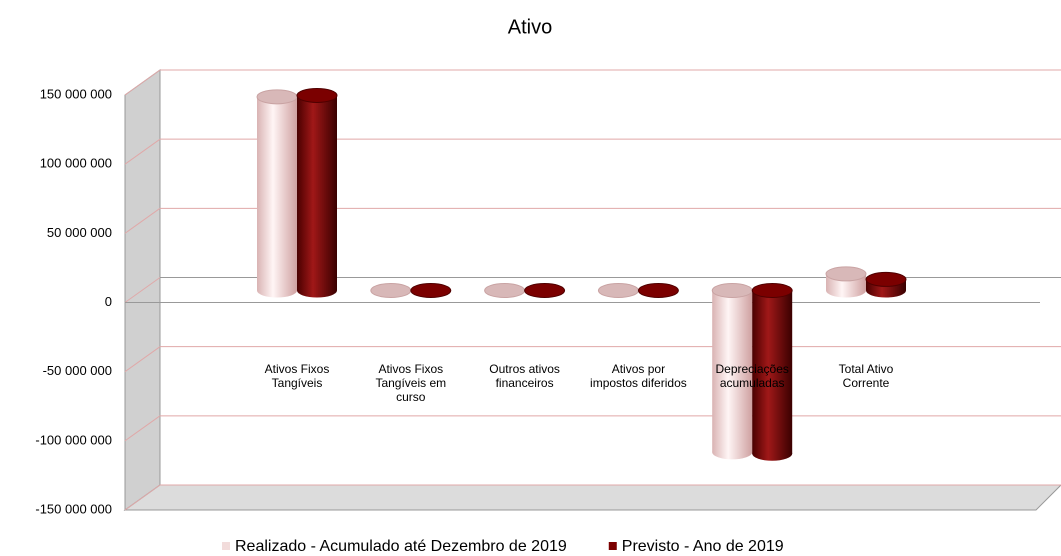  I want to click on y-tick-label: 0, so click(108, 301).